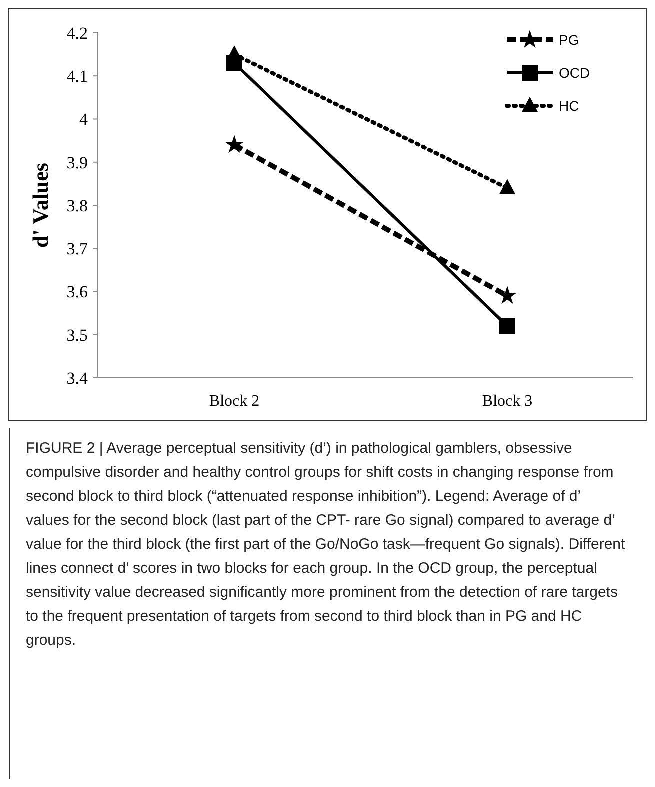  What do you see at coordinates (40, 205) in the screenshot?
I see `y-axis-title: d' Values` at bounding box center [40, 205].